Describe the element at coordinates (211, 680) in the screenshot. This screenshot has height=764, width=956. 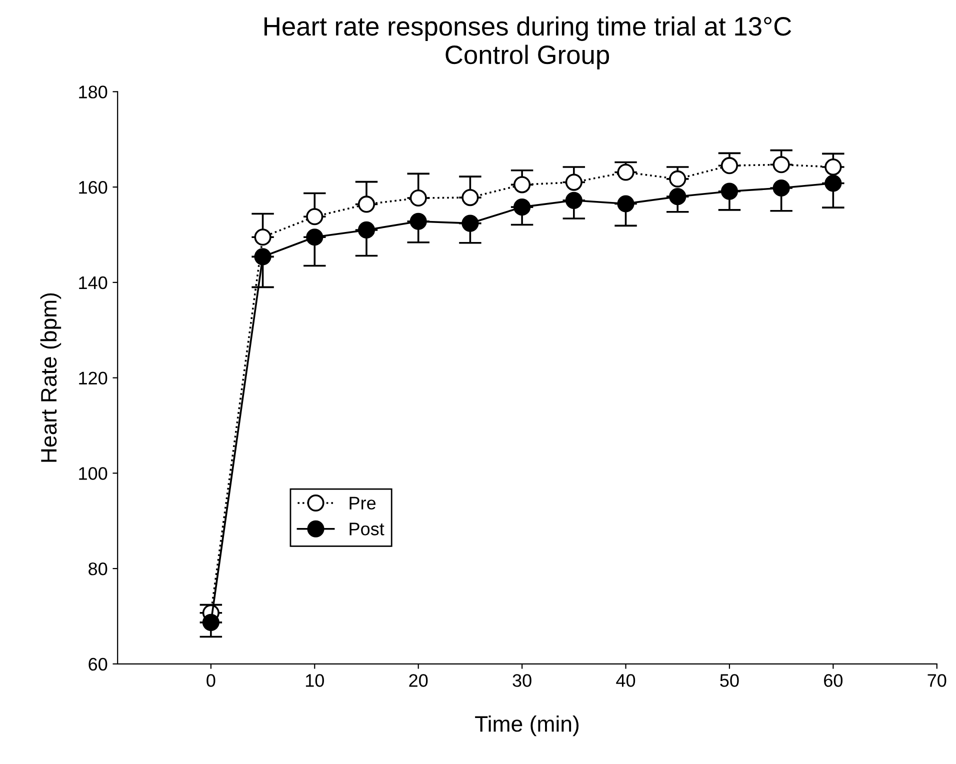
I see `x-tick-label: 0` at that location.